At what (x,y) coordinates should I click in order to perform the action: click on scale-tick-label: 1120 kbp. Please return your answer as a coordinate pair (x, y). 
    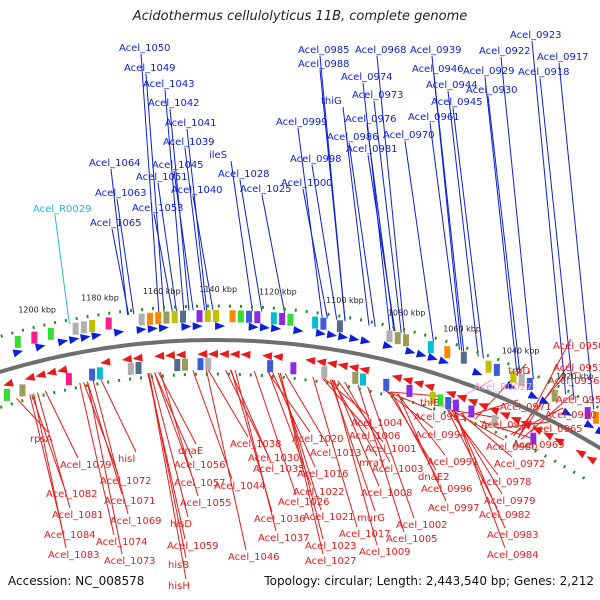
    Looking at the image, I should click on (278, 292).